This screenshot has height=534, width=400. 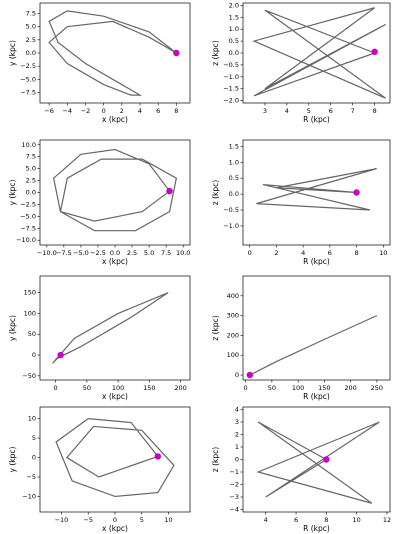 What do you see at coordinates (298, 388) in the screenshot?
I see `x-tick-label: 100` at bounding box center [298, 388].